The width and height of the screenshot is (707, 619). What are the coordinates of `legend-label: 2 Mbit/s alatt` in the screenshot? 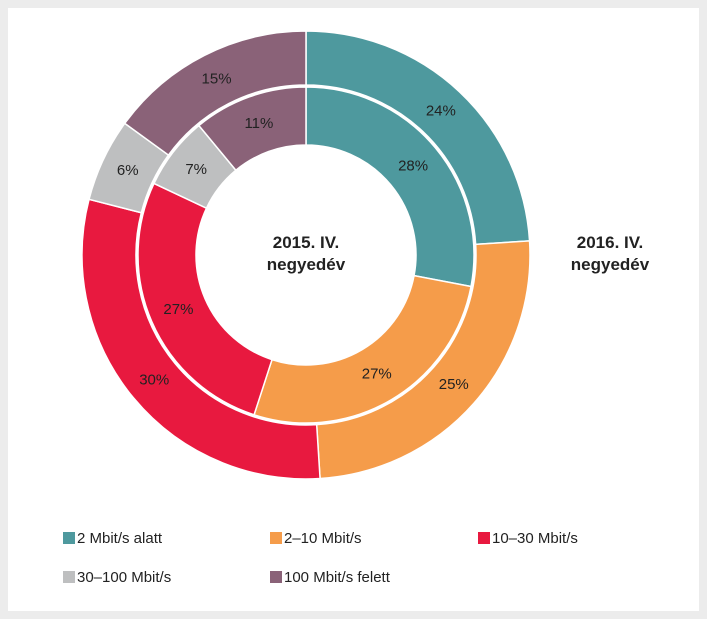 It's located at (120, 538).